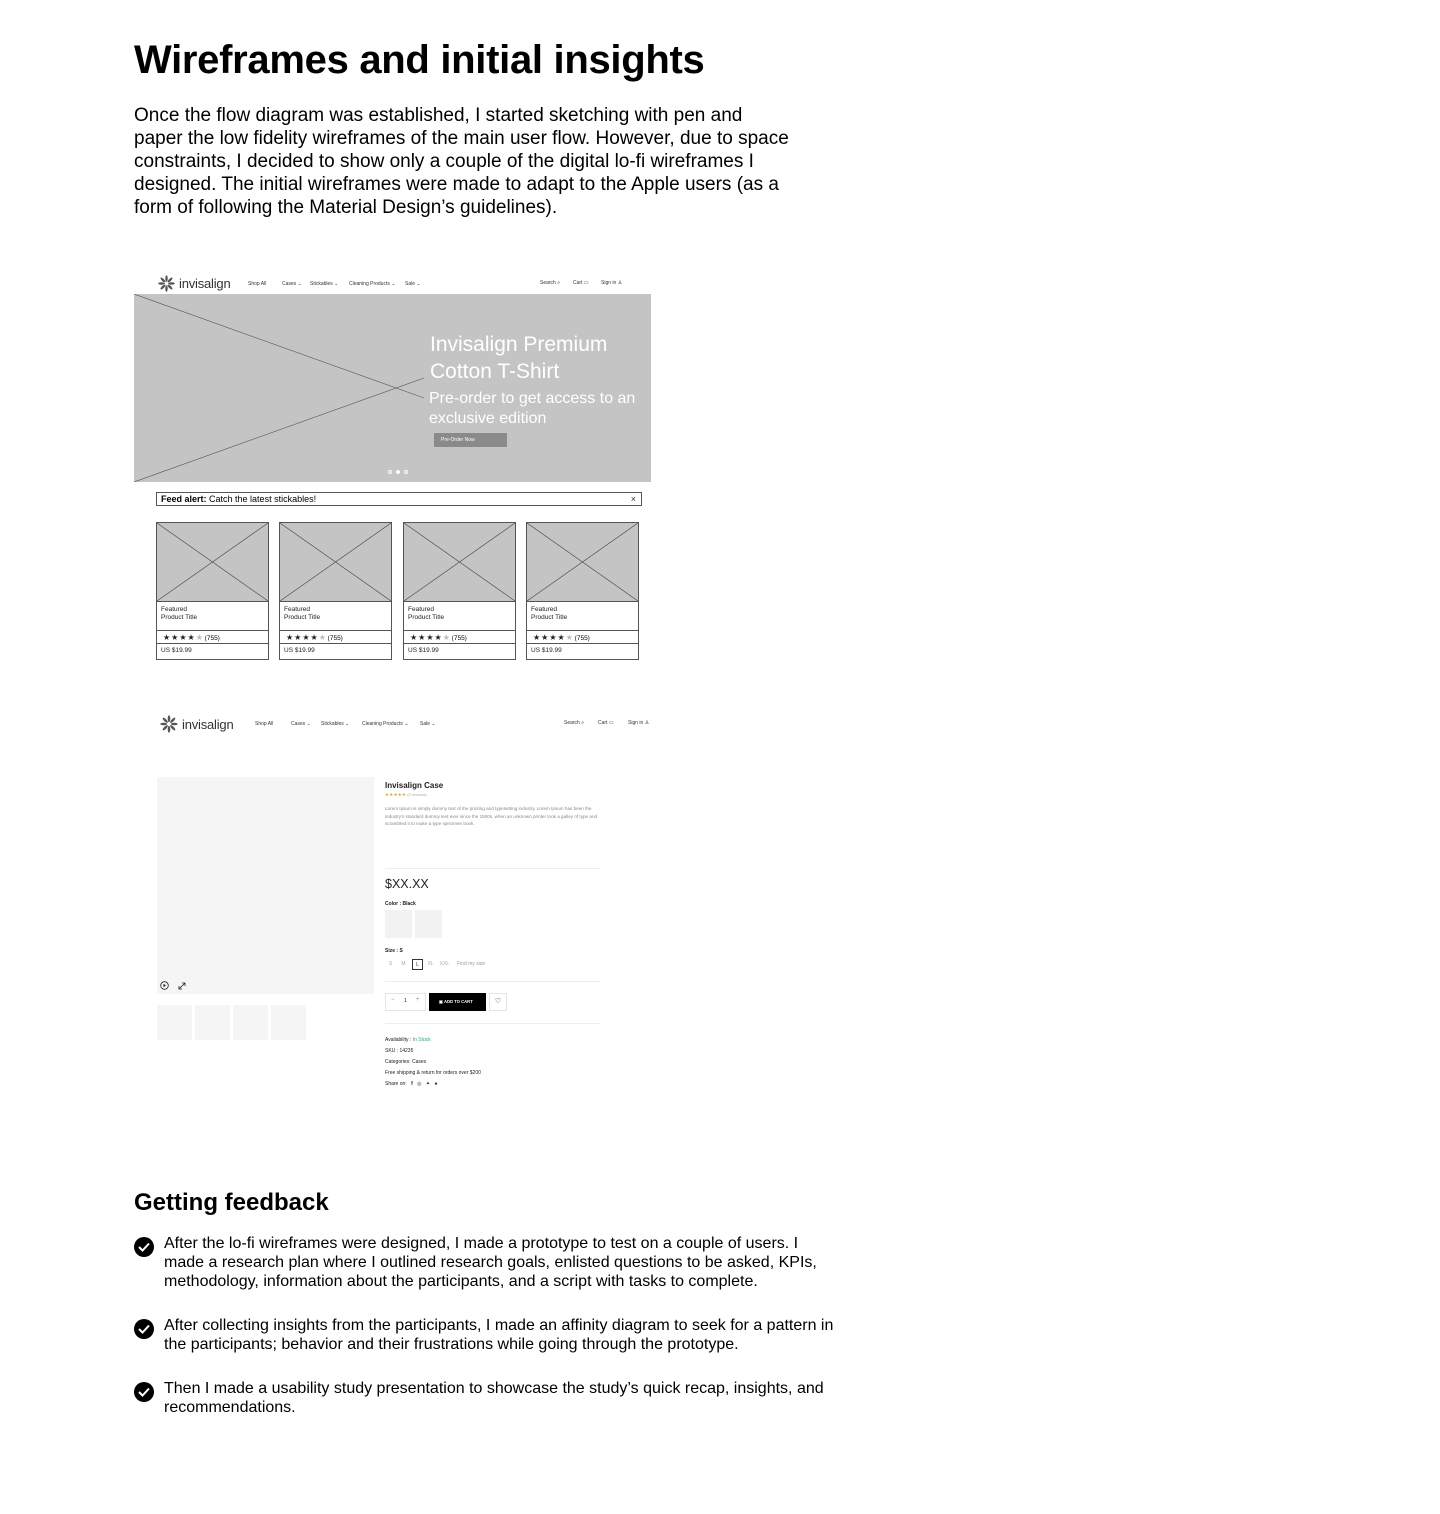  Describe the element at coordinates (393, 1000) in the screenshot. I see `minus-button: −` at that location.